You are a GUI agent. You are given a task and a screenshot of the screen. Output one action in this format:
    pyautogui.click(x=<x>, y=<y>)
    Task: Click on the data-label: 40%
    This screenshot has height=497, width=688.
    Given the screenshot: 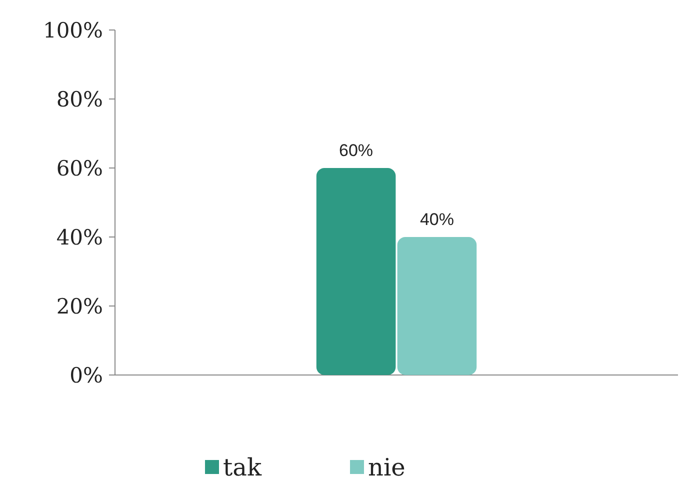 What is the action you would take?
    pyautogui.click(x=437, y=219)
    